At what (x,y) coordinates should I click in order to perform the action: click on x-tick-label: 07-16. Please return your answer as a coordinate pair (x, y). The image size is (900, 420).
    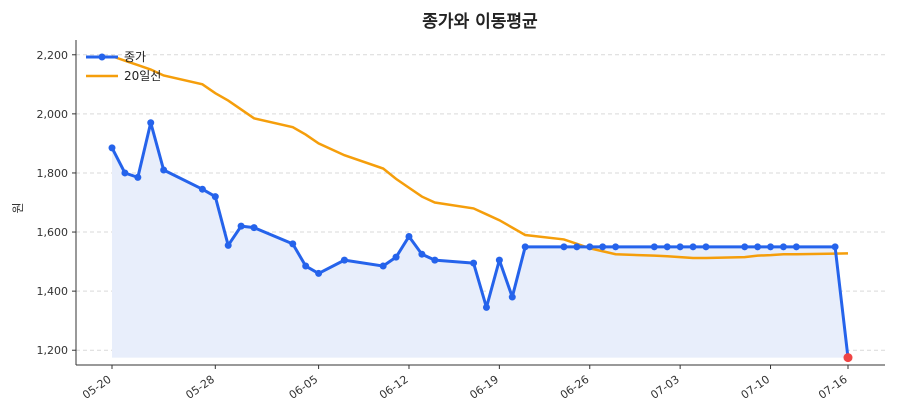
    Looking at the image, I should click on (833, 387).